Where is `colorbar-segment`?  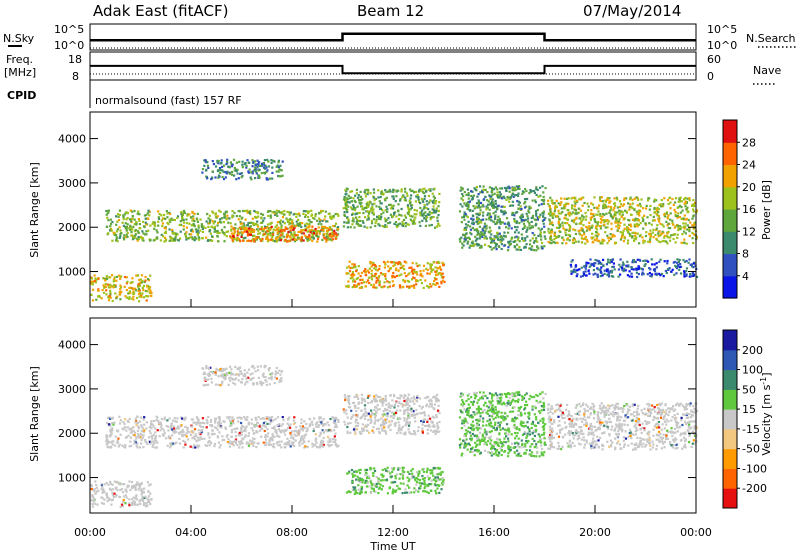
colorbar-segment is located at coordinates (730, 265).